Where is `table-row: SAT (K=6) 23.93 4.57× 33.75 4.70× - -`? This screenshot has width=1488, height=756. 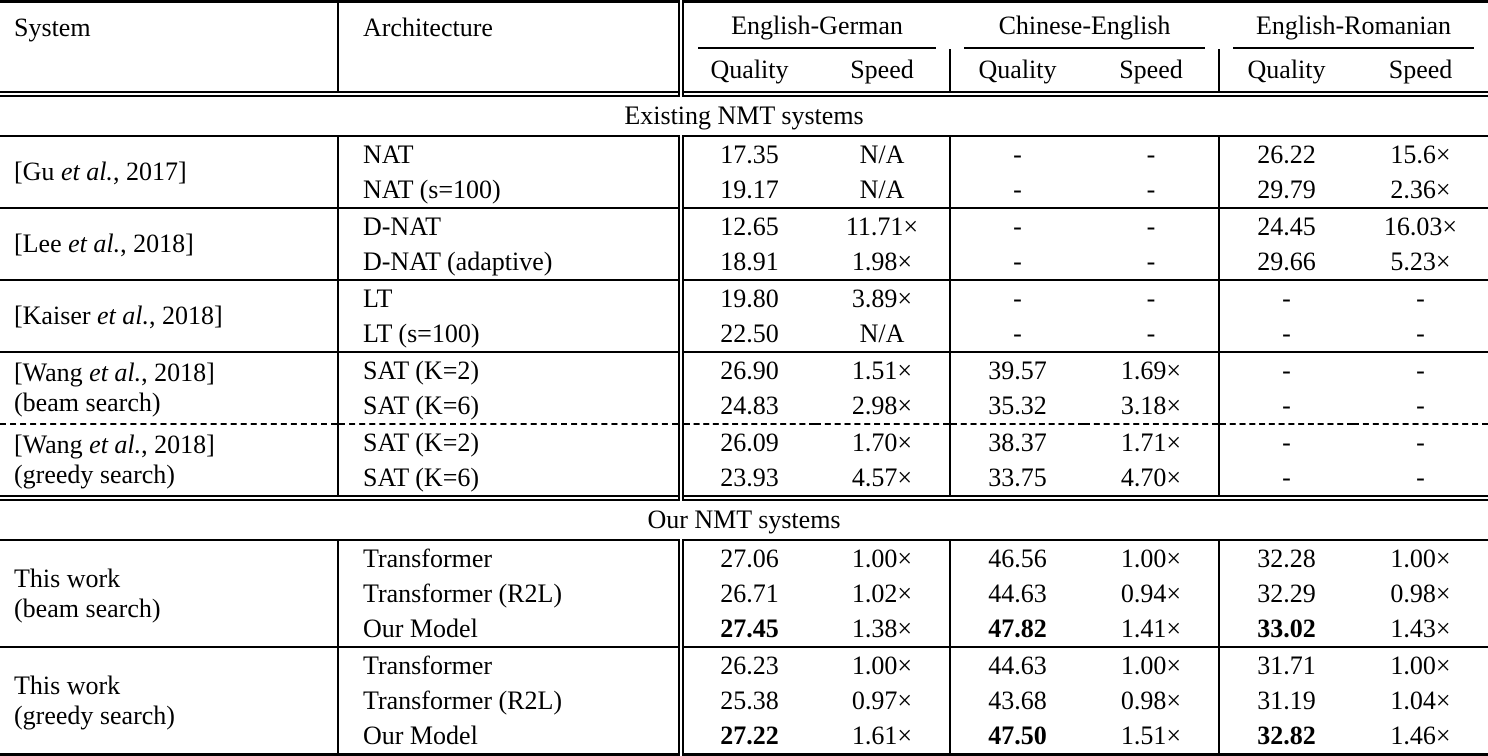 table-row: SAT (K=6) 23.93 4.57× 33.75 4.70× - - is located at coordinates (744, 479).